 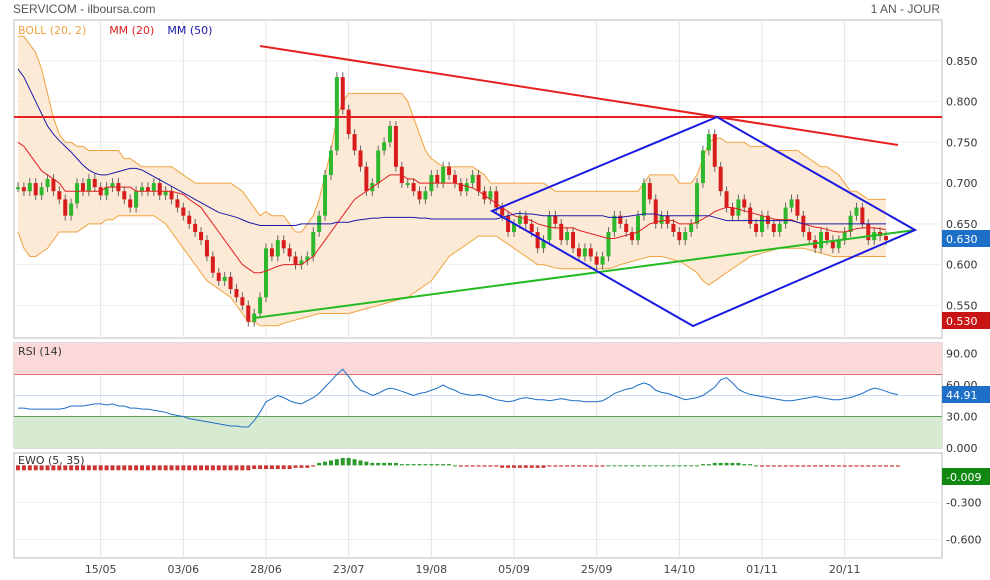 What do you see at coordinates (905, 9) in the screenshot?
I see `chart-period: 1 AN - JOUR` at bounding box center [905, 9].